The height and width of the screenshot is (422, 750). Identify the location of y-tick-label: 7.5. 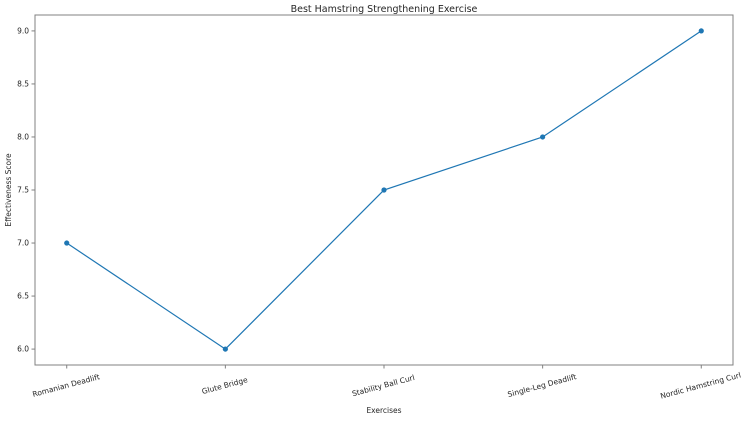
(23, 190).